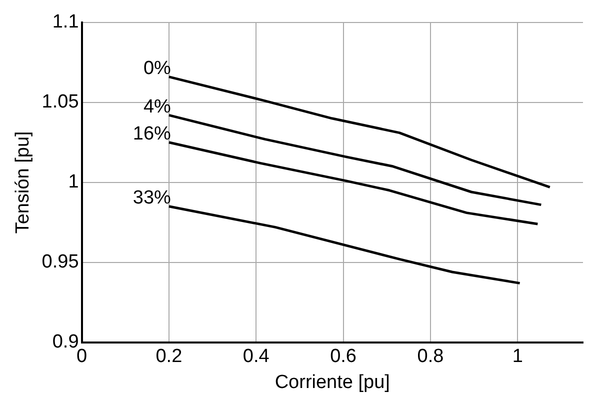 This screenshot has height=402, width=605. What do you see at coordinates (60, 102) in the screenshot?
I see `y-tick-label: 1.05` at bounding box center [60, 102].